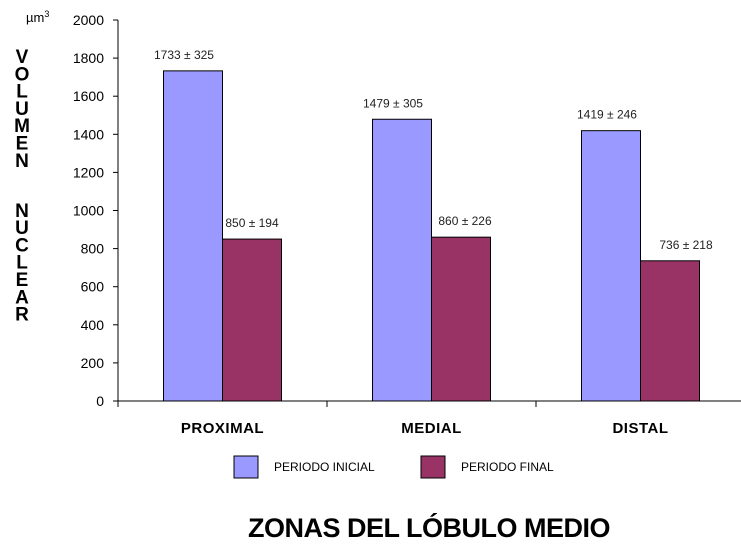 This screenshot has width=741, height=544. What do you see at coordinates (393, 467) in the screenshot?
I see `legend: PERIODO INICIAL PERIODO FINAL` at bounding box center [393, 467].